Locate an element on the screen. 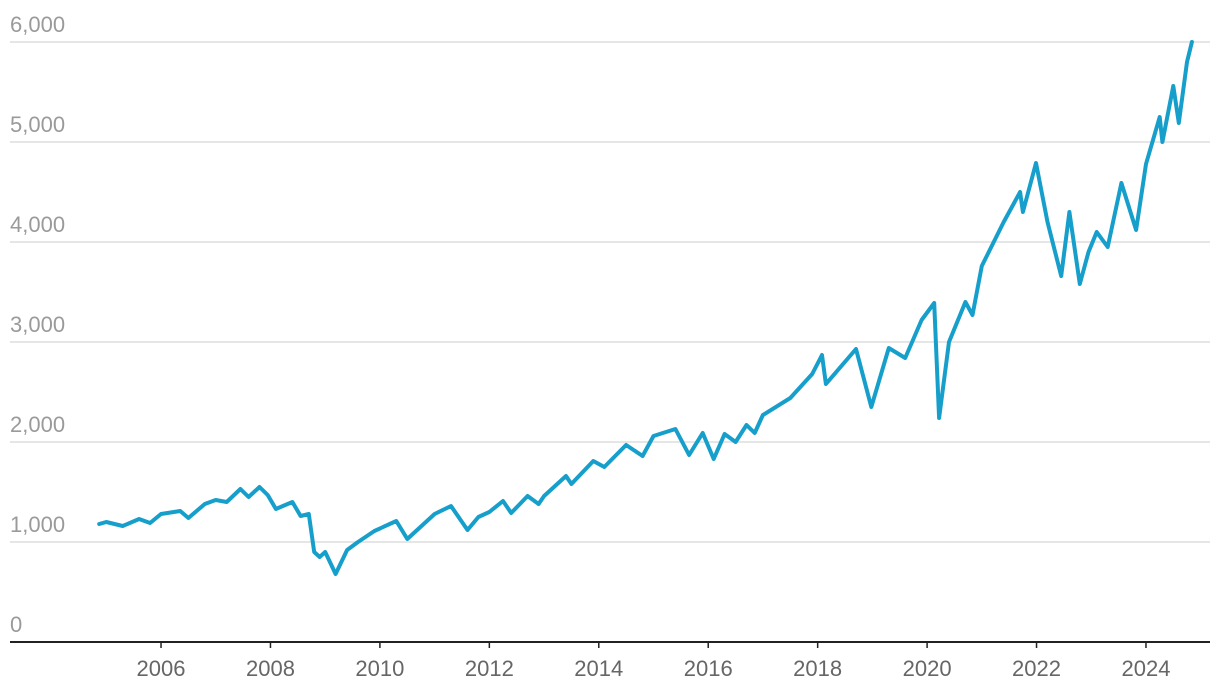 Image resolution: width=1220 pixels, height=692 pixels. y-tick-label: 1,000 is located at coordinates (37, 524).